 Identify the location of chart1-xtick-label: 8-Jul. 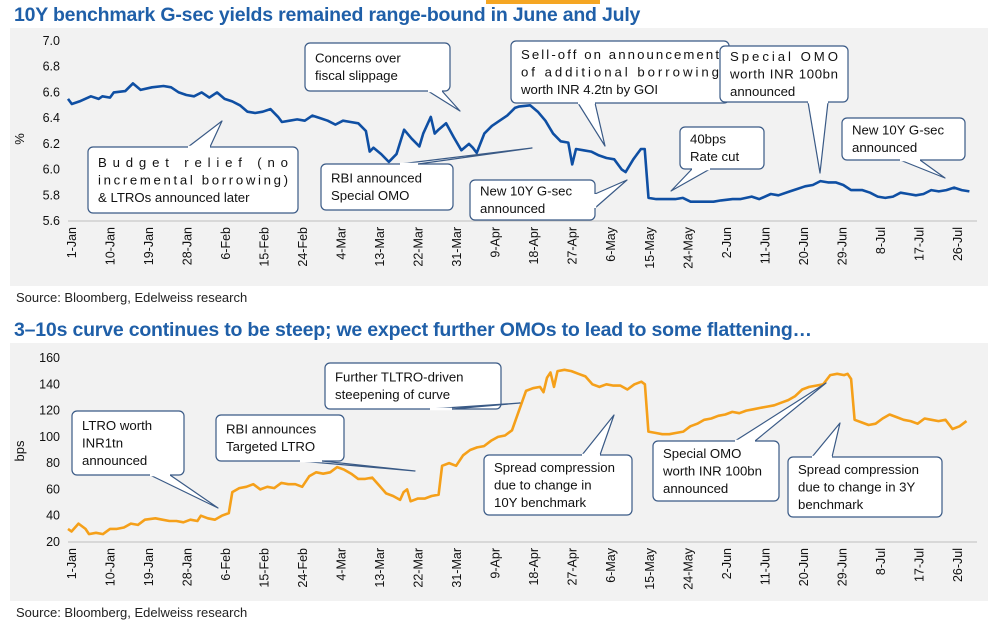
(881, 240).